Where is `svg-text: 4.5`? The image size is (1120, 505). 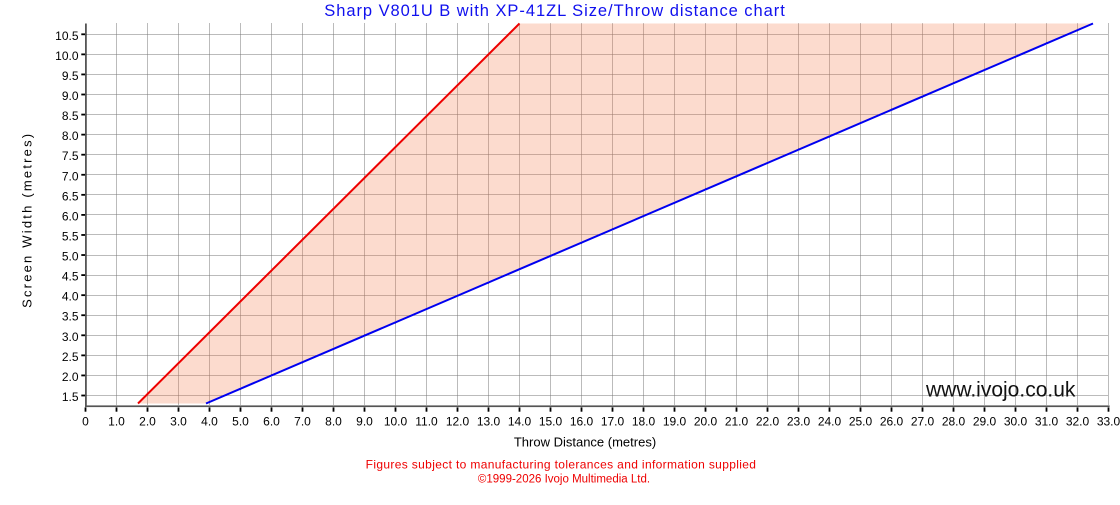
svg-text: 4.5 is located at coordinates (70, 277).